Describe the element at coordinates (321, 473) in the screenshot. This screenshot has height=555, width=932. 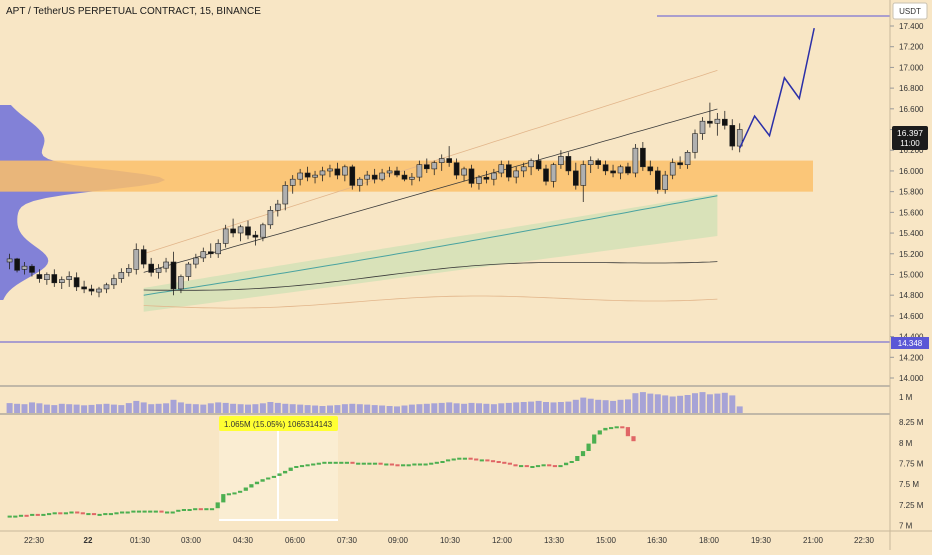
I see `indicator-pane` at that location.